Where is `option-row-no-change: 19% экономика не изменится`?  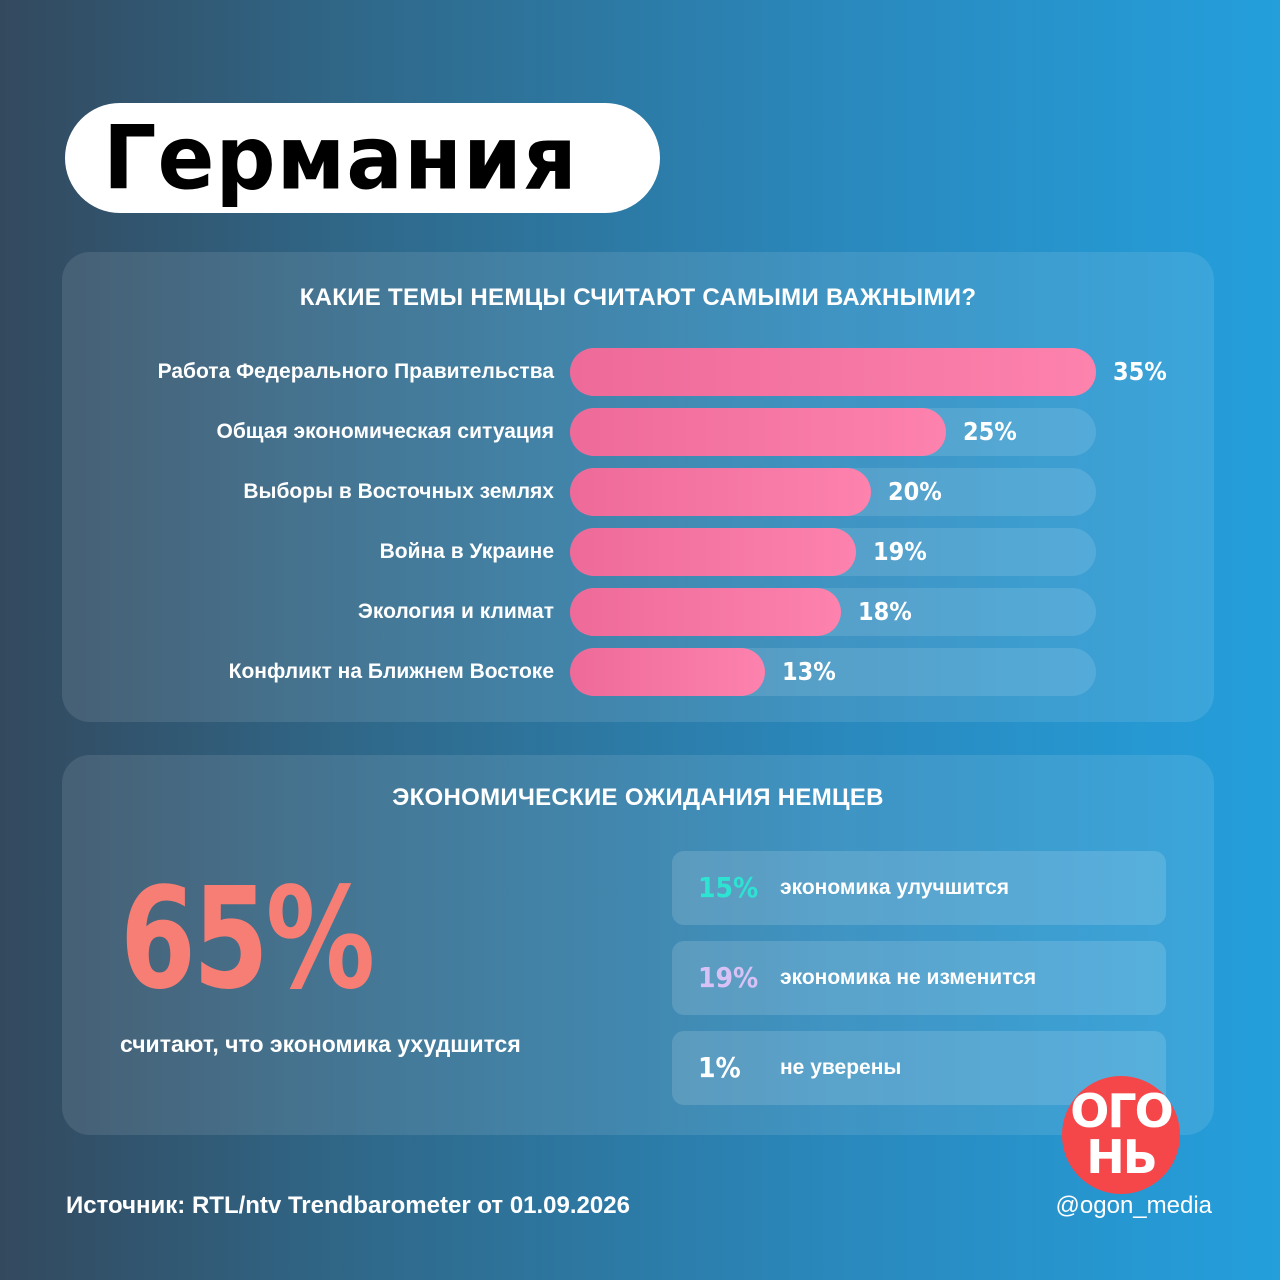
option-row-no-change: 19% экономика не изменится is located at coordinates (919, 978).